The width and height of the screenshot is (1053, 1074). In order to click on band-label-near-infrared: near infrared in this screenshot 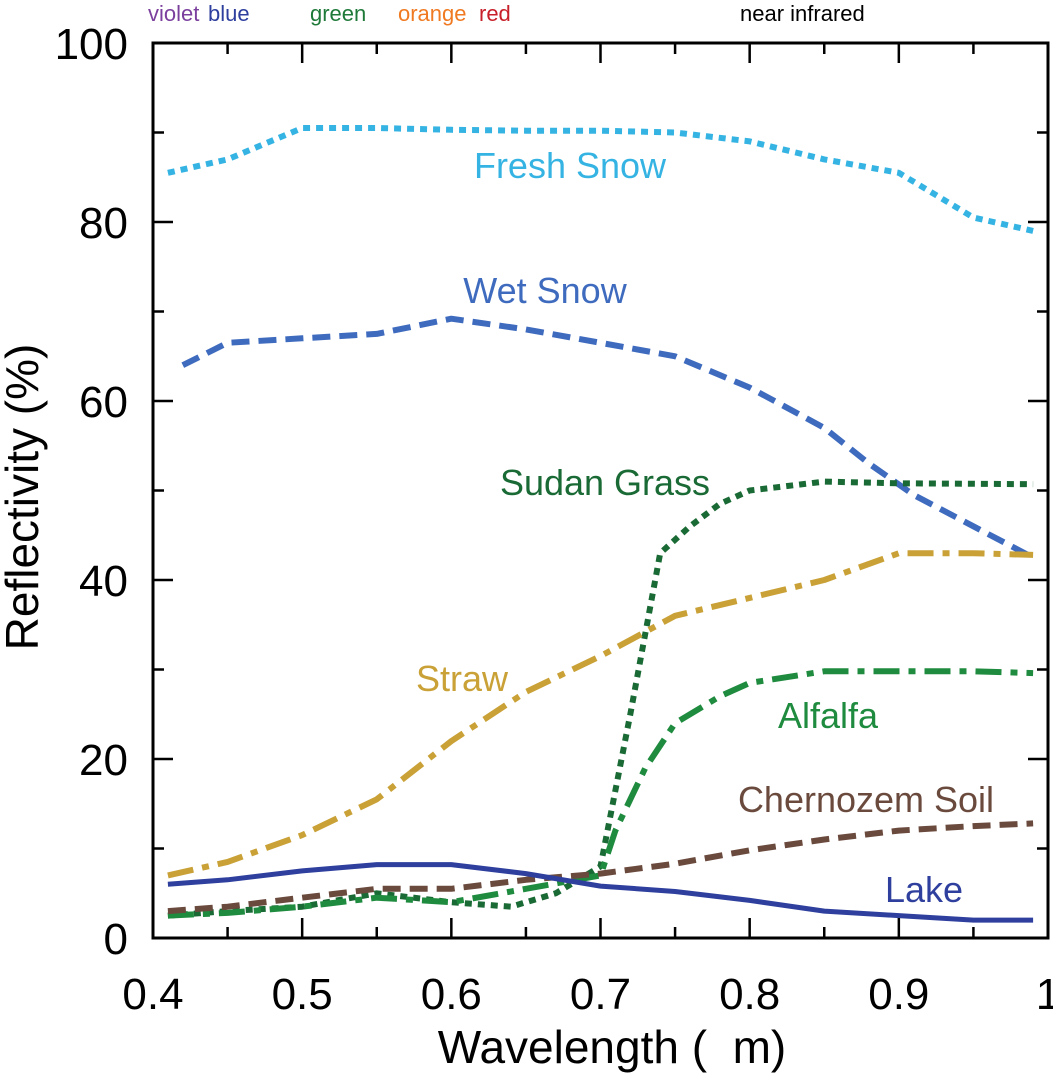, I will do `click(802, 13)`.